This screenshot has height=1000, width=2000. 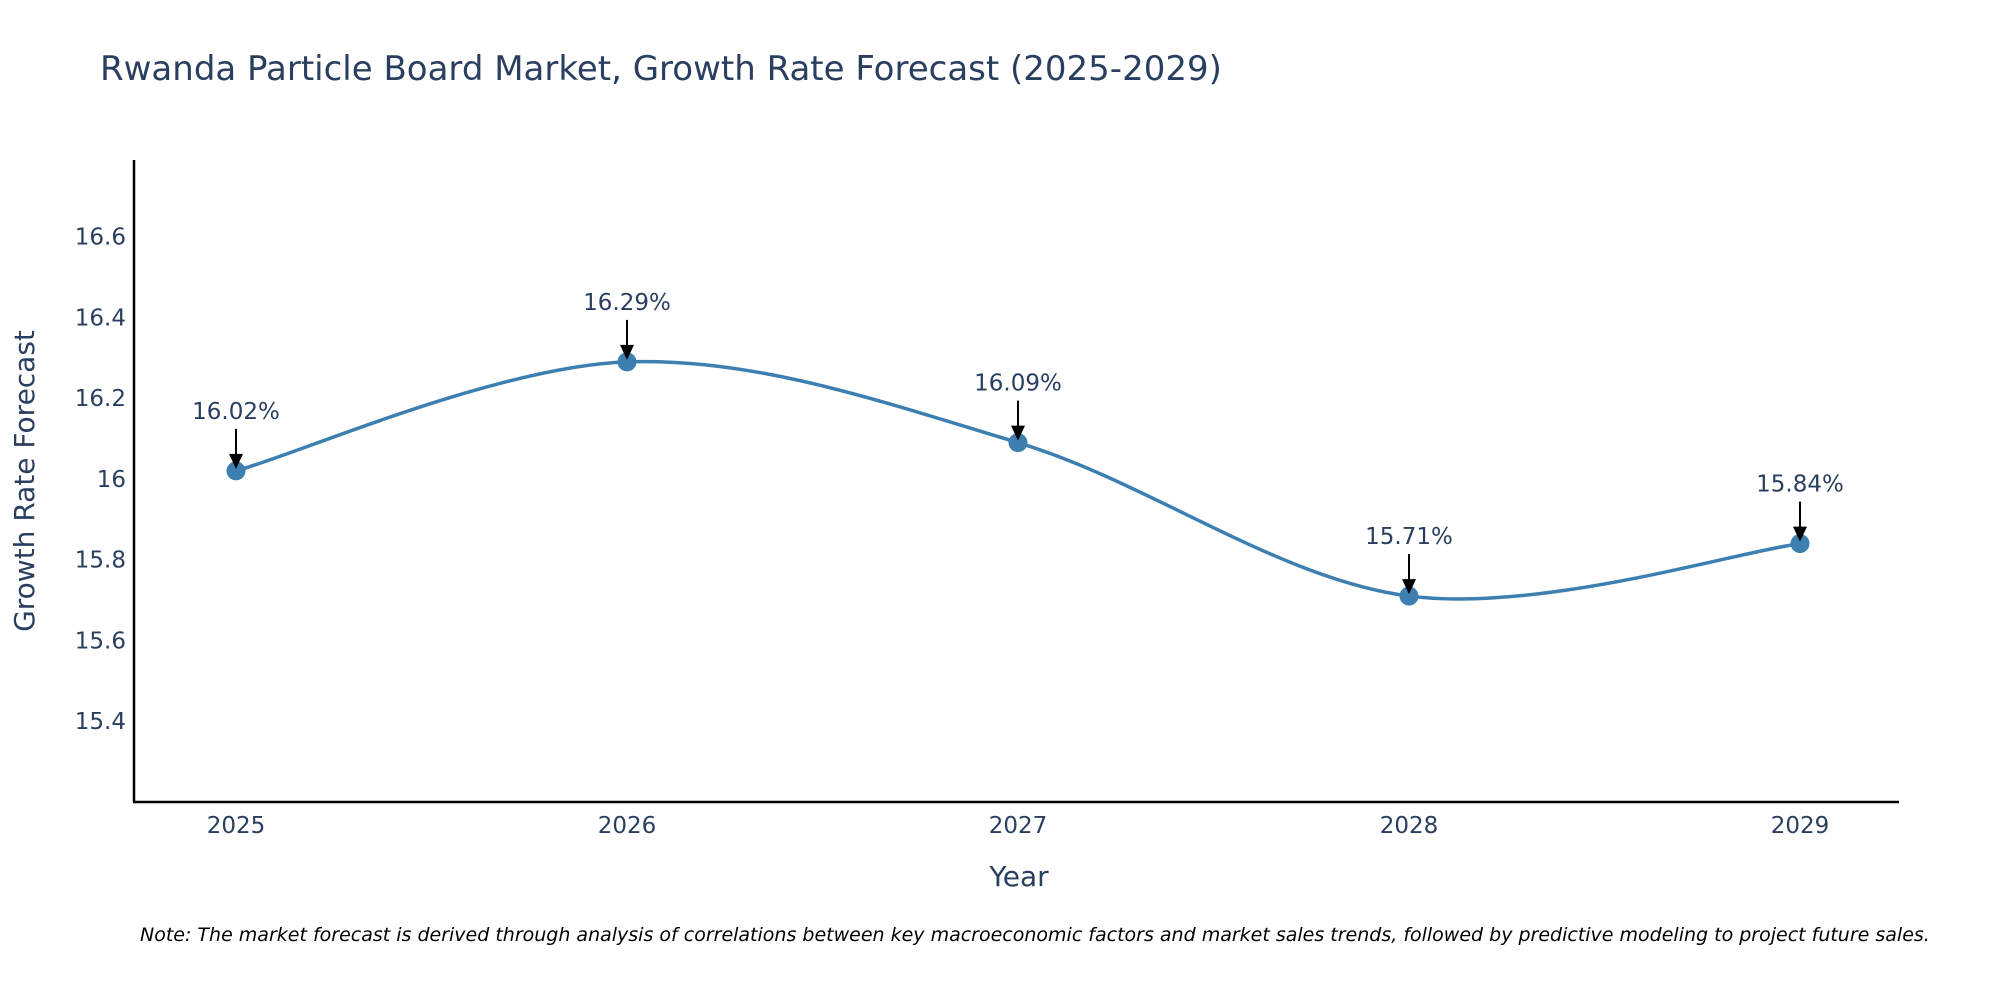 What do you see at coordinates (1409, 596) in the screenshot?
I see `data-point-2028` at bounding box center [1409, 596].